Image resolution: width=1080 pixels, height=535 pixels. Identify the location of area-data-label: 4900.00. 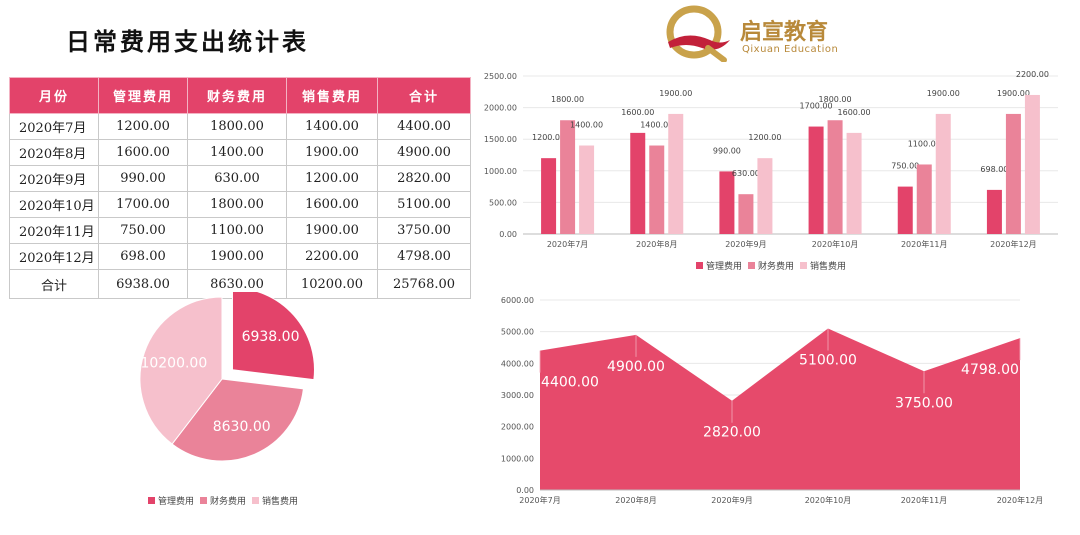
(636, 367).